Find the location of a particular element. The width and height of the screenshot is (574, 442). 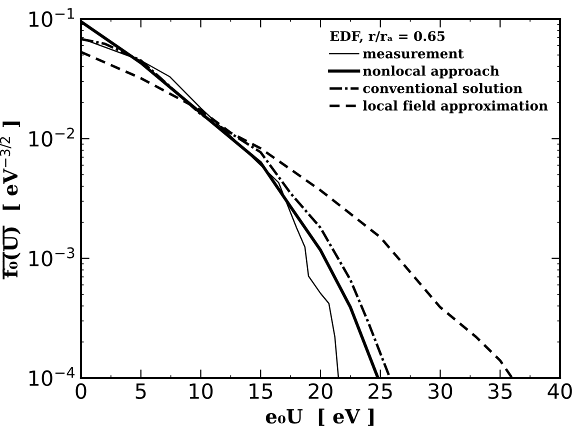

x-tick-label: 10 is located at coordinates (201, 391).